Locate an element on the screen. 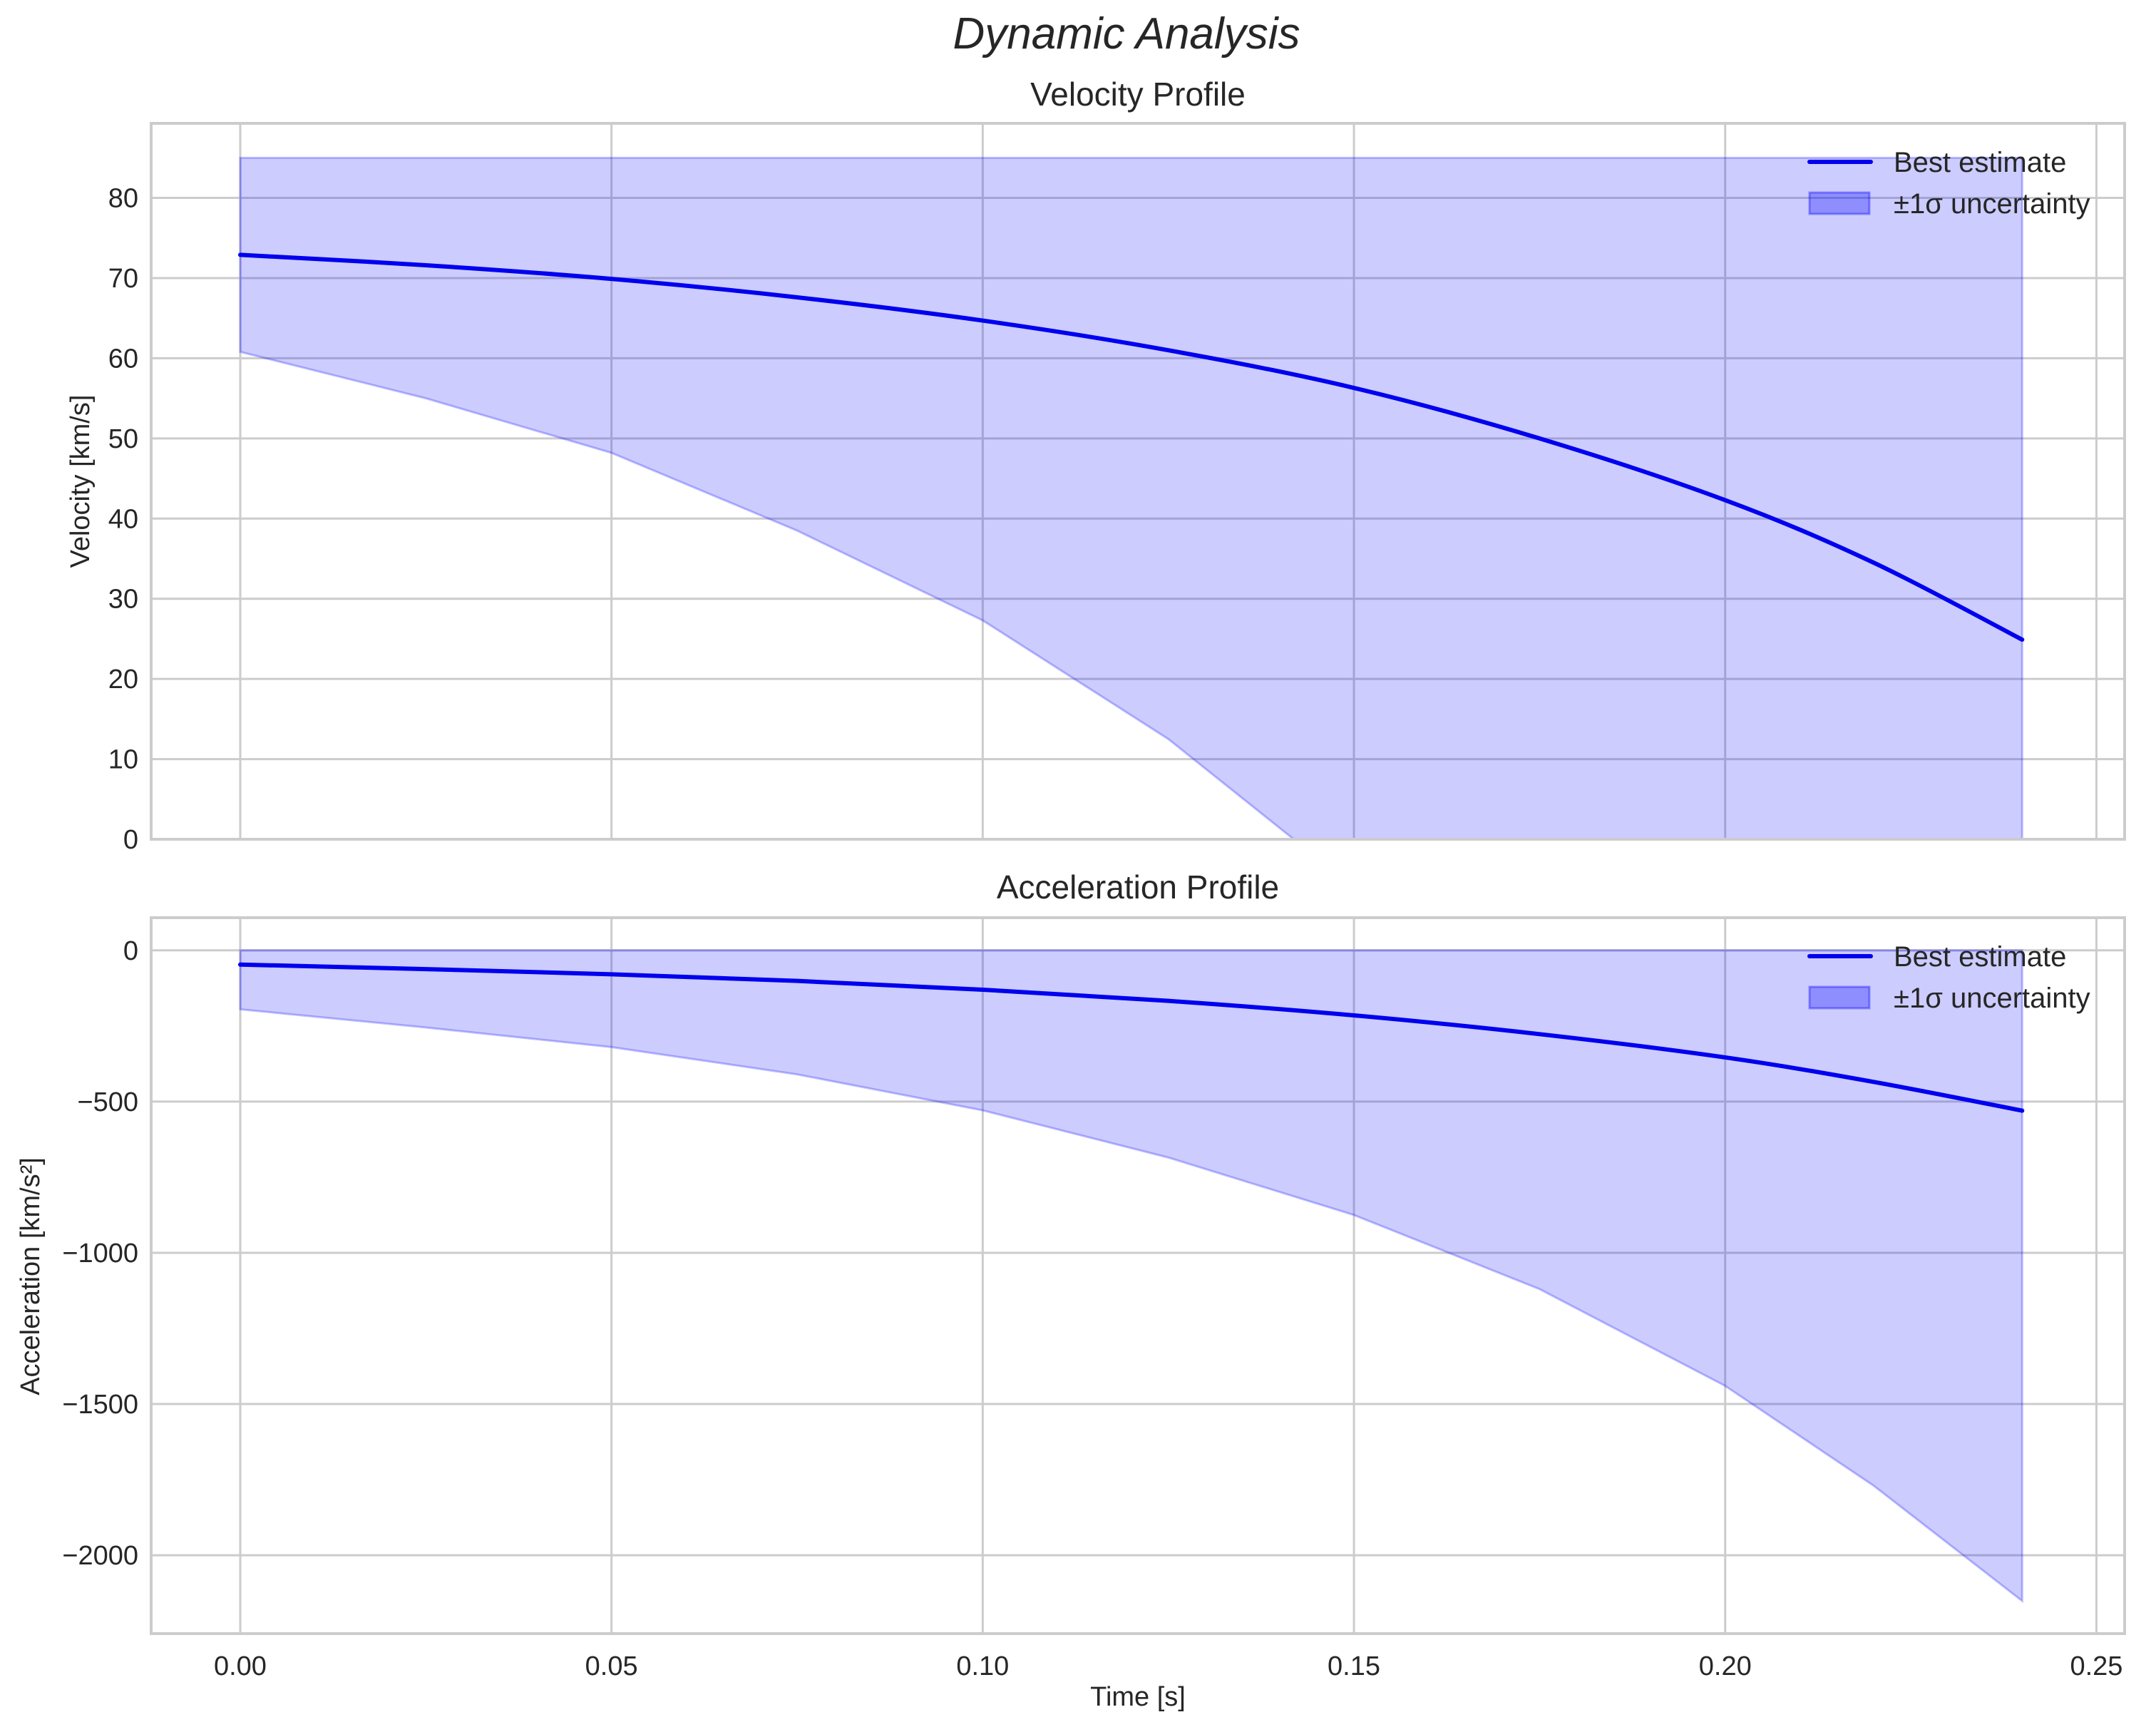 This screenshot has height=1732, width=2156. x-tick-label: 0.25 is located at coordinates (2096, 1666).